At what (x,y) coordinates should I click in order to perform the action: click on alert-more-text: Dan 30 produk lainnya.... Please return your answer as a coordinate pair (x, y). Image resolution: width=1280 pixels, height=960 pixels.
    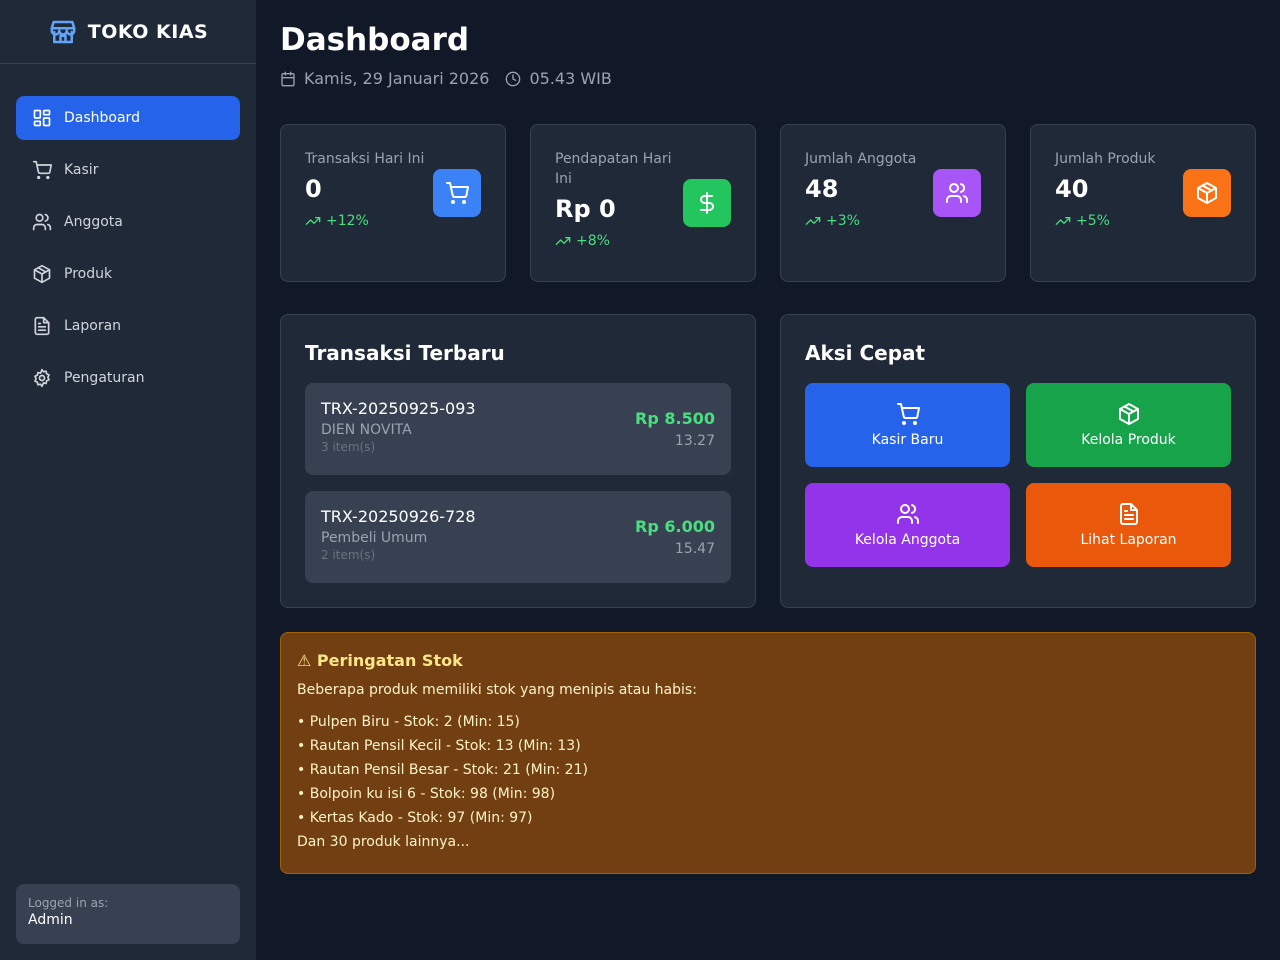
    Looking at the image, I should click on (383, 842).